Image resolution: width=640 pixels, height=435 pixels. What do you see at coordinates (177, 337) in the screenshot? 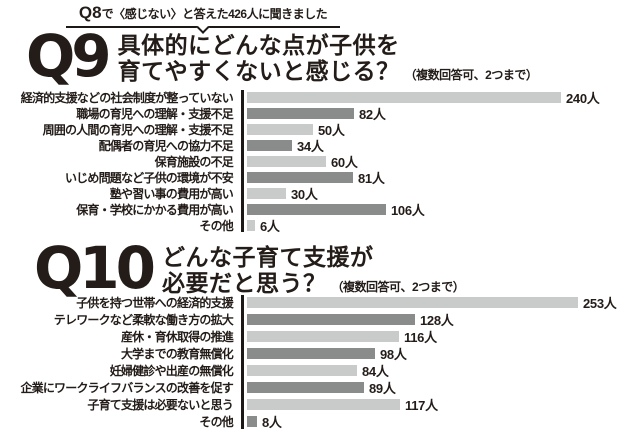
I see `category-label: 産休・育休取得の推進` at bounding box center [177, 337].